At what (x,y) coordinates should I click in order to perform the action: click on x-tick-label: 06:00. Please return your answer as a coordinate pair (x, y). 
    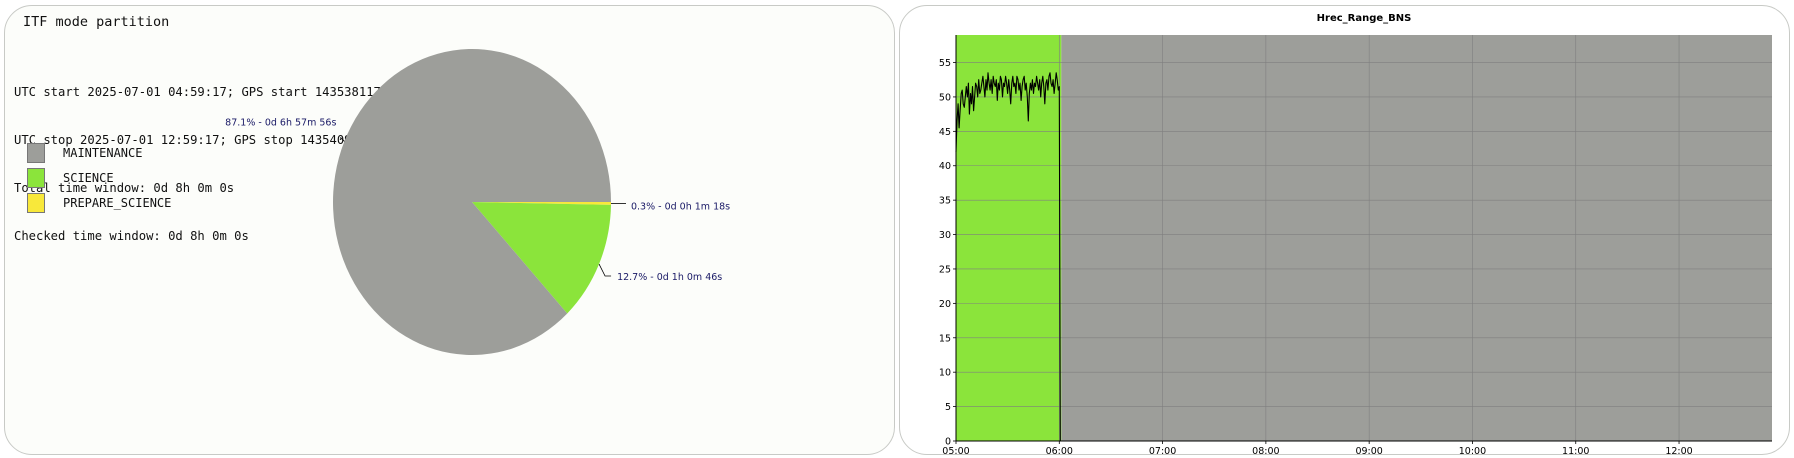
    Looking at the image, I should click on (1059, 450).